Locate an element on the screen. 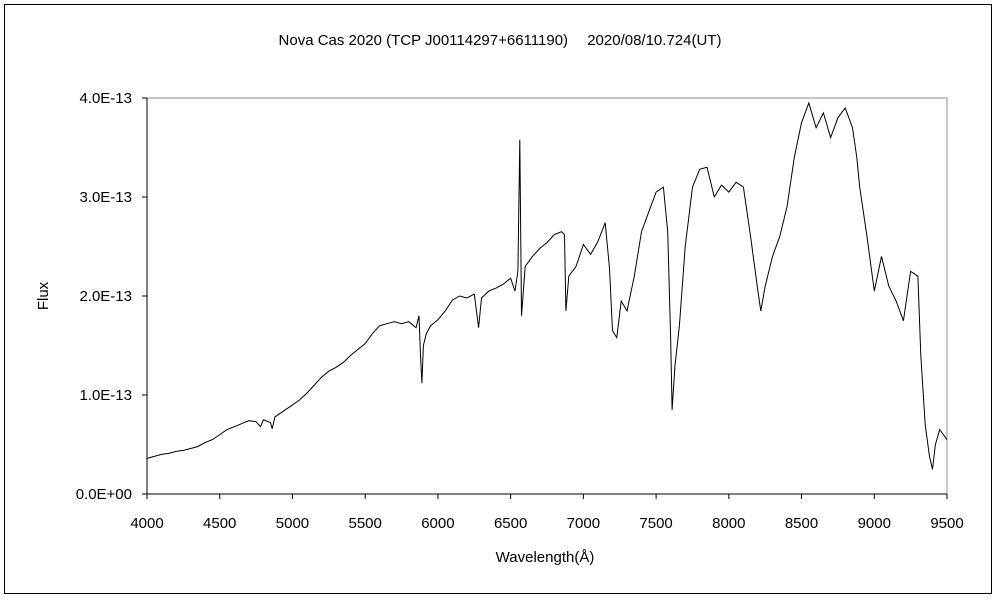 The image size is (1000, 600). x-tick-label: 8000 is located at coordinates (728, 523).